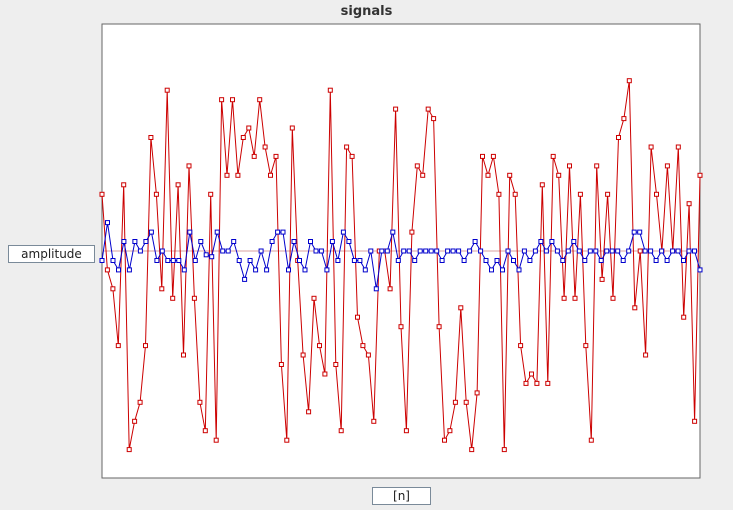  I want to click on x-axis-label-button: [n], so click(401, 496).